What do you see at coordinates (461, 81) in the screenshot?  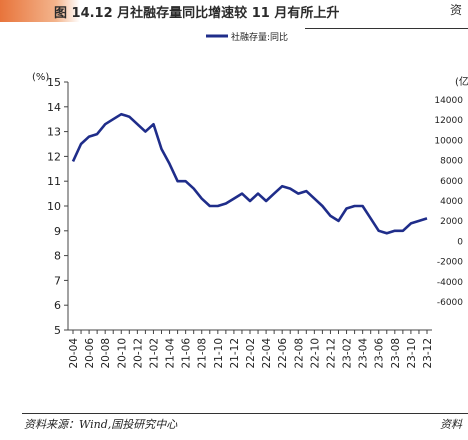 I see `right-axis-unit: (亿` at bounding box center [461, 81].